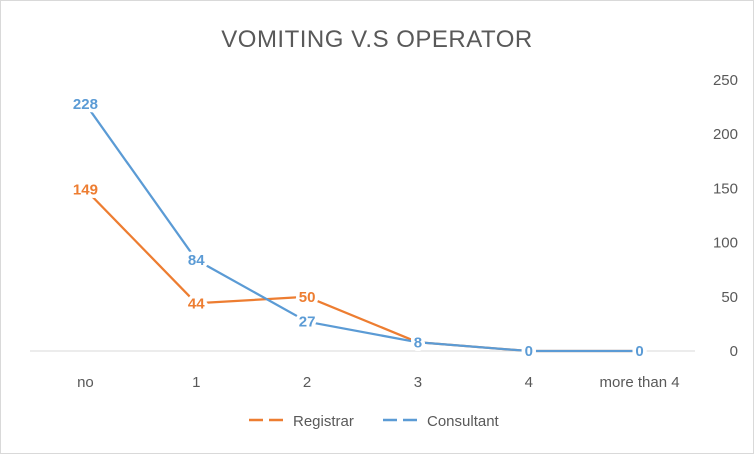  What do you see at coordinates (307, 322) in the screenshot?
I see `data-label: 27` at bounding box center [307, 322].